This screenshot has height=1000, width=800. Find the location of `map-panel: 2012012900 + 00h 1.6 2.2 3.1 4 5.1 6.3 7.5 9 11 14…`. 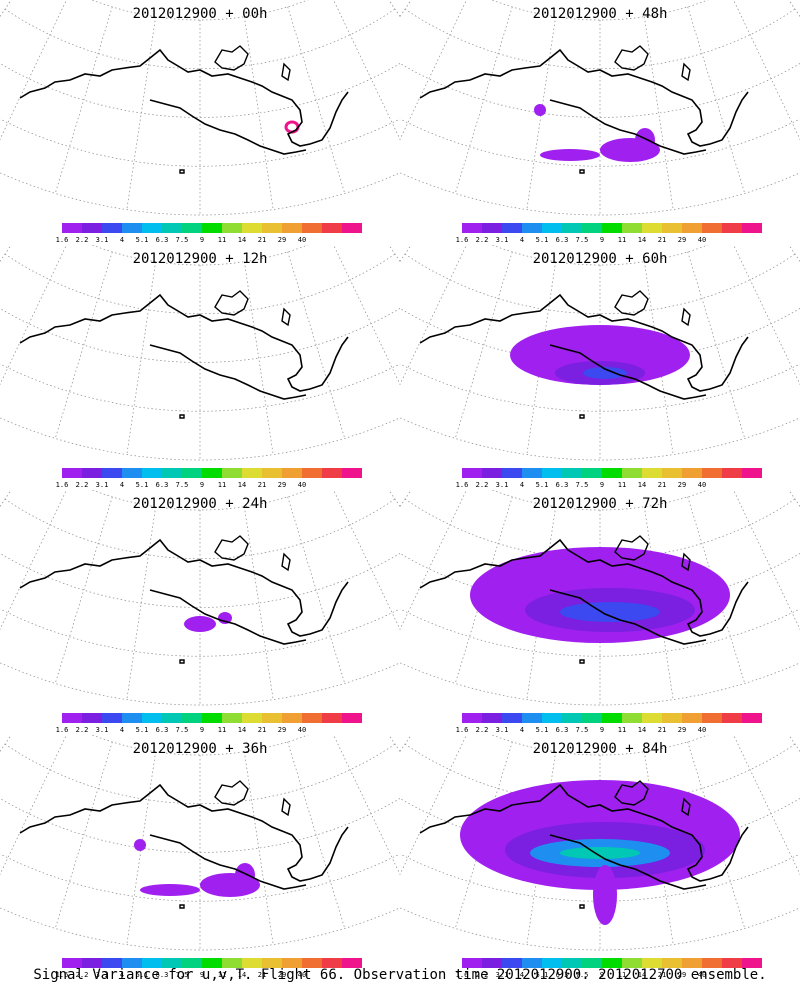

map-panel: 2012012900 + 00h 1.6 2.2 3.1 4 5.1 6.3 7.5 9 11 14… is located at coordinates (200, 122).